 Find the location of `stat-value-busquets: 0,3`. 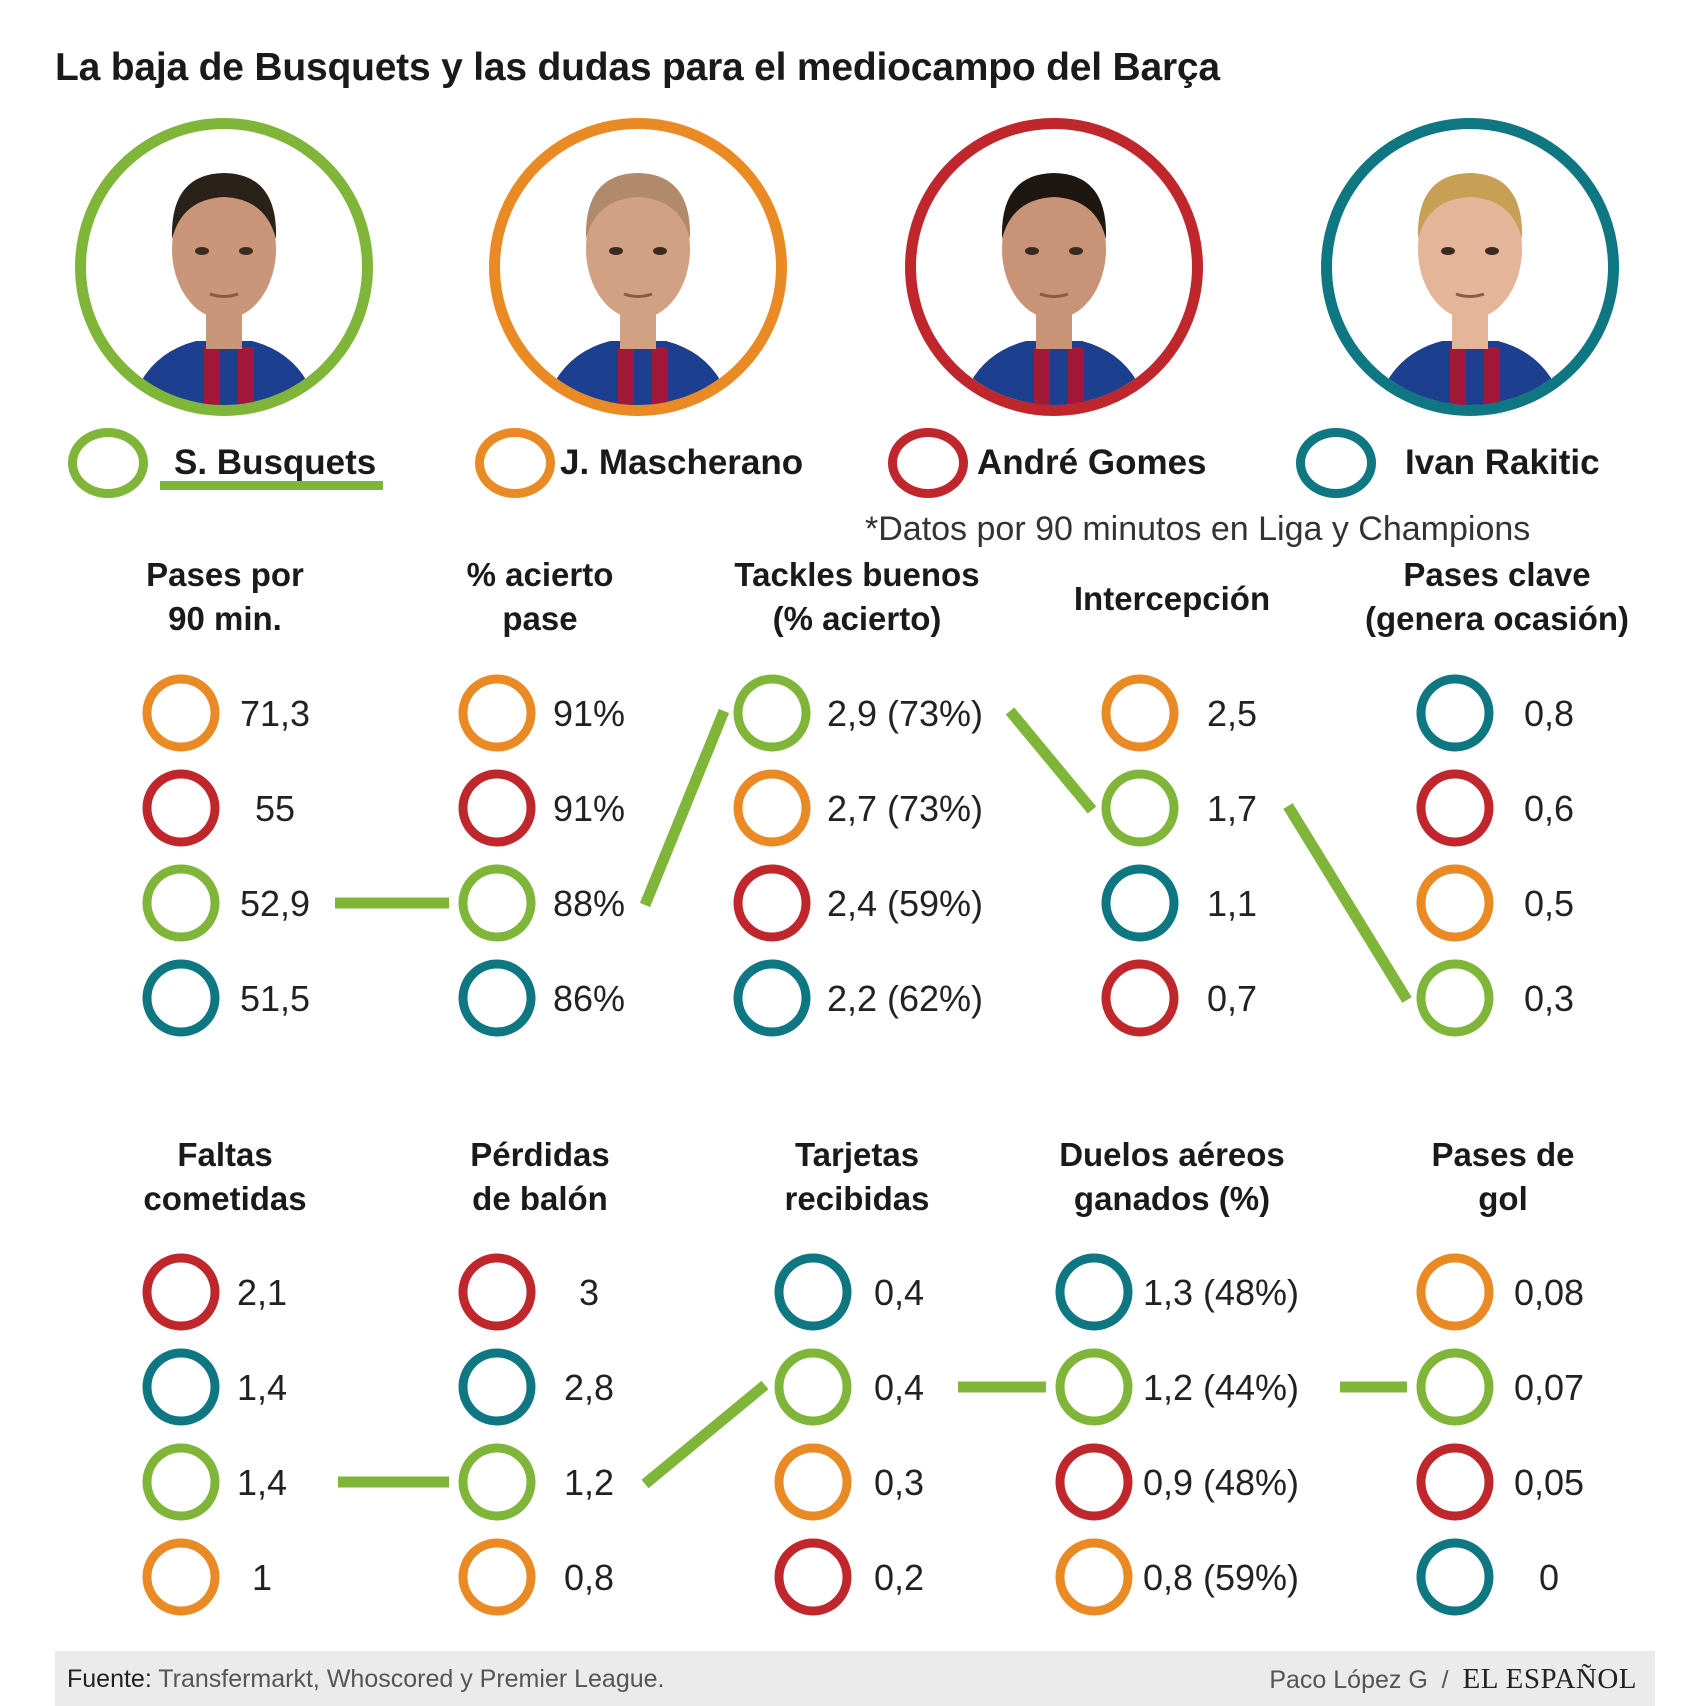

stat-value-busquets: 0,3 is located at coordinates (1549, 998).